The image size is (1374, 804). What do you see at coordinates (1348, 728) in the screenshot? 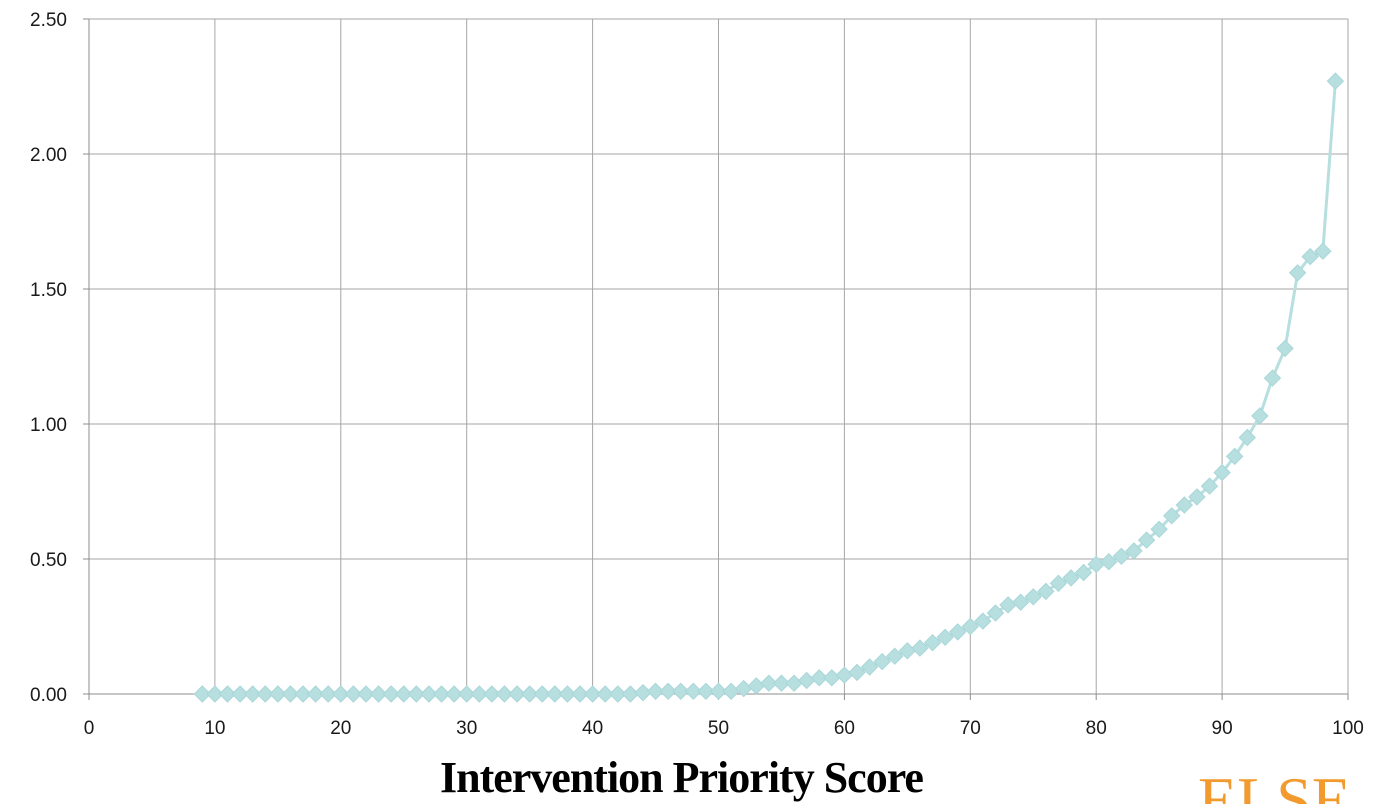
I see `x-tick-label: 100` at bounding box center [1348, 728].